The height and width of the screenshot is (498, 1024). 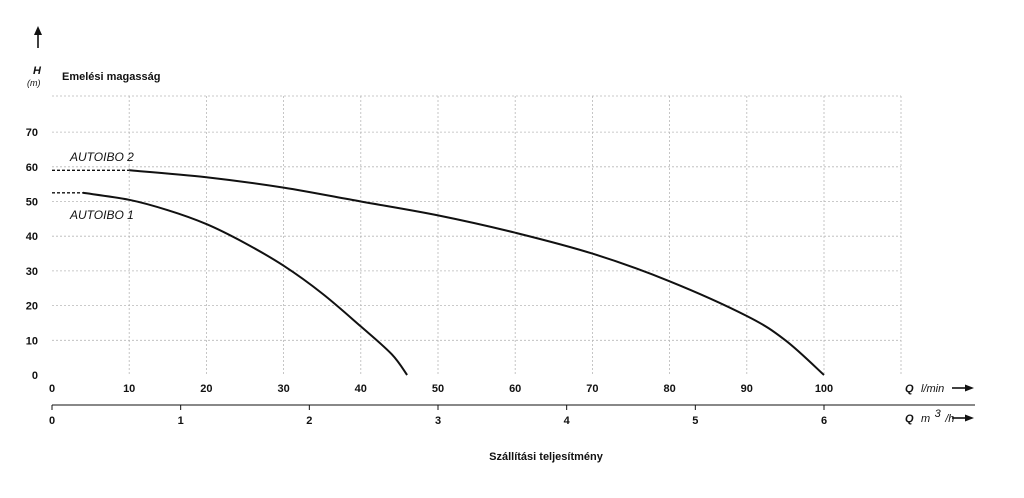 What do you see at coordinates (963, 418) in the screenshot?
I see `x-secondary-arrow-icon` at bounding box center [963, 418].